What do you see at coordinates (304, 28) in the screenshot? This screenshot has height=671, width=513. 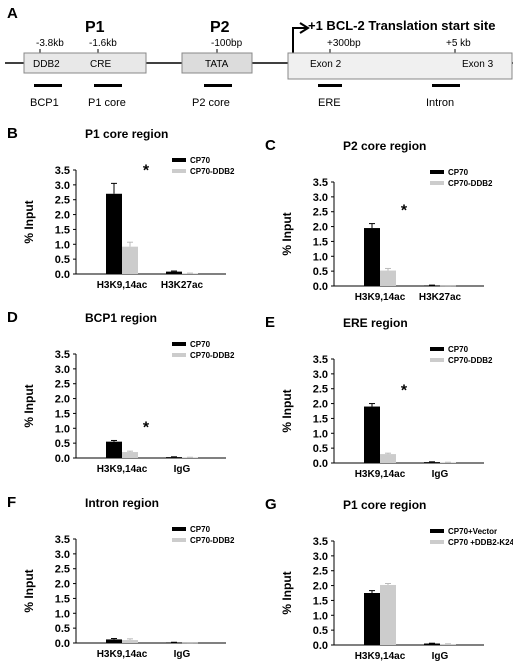 I see `arrow-head-icon` at bounding box center [304, 28].